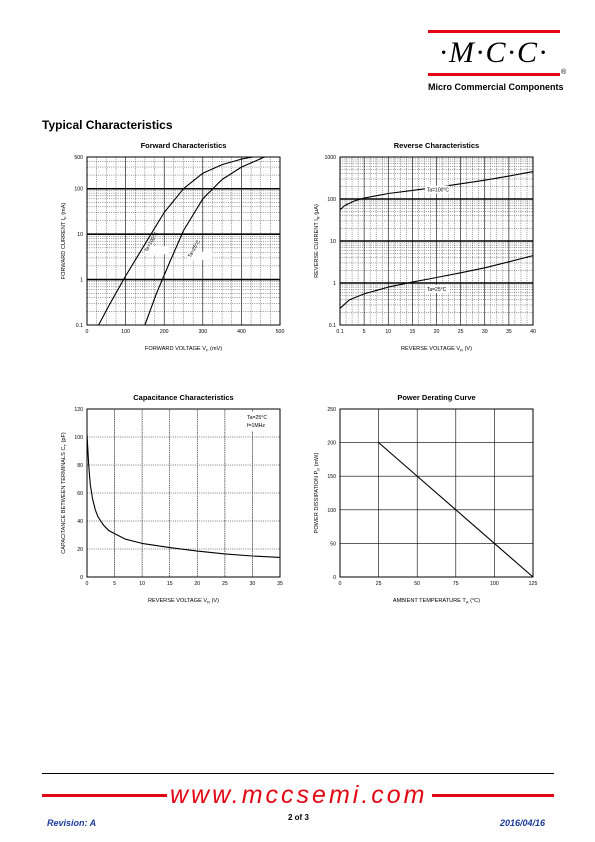  I want to click on chart3-x-tick-label: 35, so click(280, 584).